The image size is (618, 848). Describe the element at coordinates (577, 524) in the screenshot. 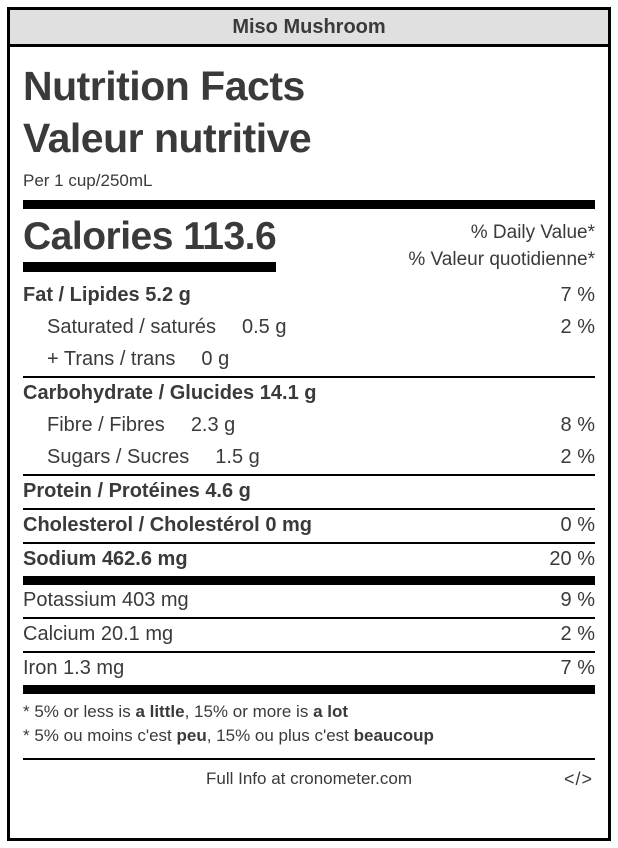

I see `dv-value: 0 %` at that location.